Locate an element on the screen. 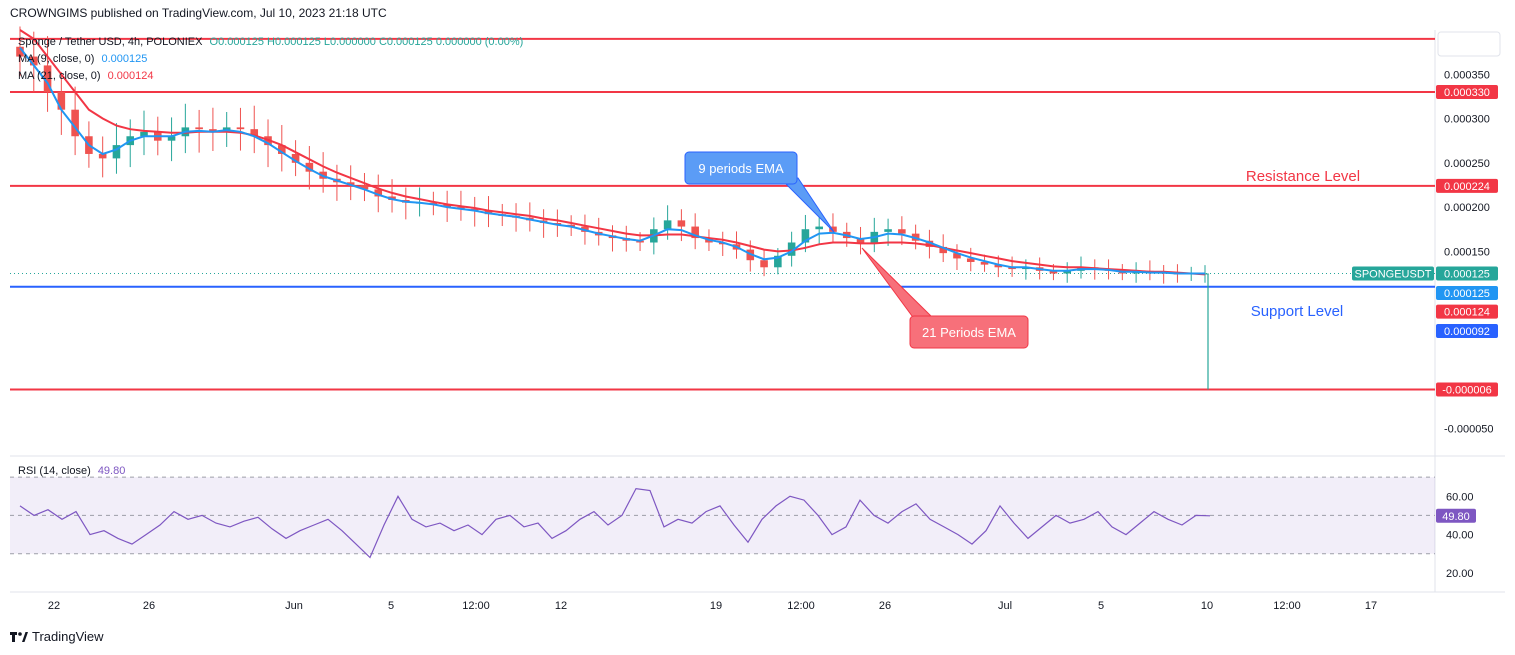 The width and height of the screenshot is (1515, 655). x-tick-label: 19 is located at coordinates (716, 606).